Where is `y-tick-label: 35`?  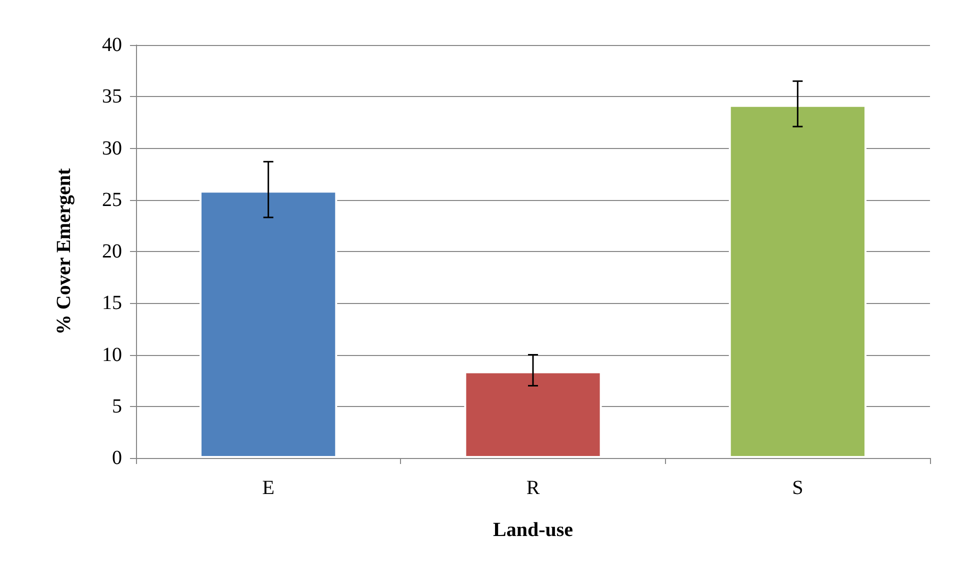
y-tick-label: 35 is located at coordinates (112, 97).